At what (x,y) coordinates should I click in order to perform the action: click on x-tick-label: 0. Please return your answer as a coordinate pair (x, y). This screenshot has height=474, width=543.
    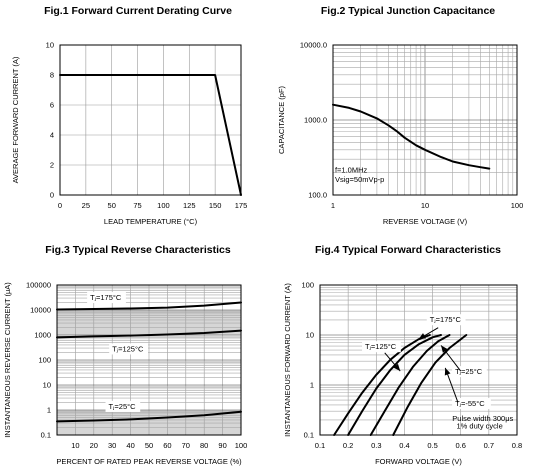
    Looking at the image, I should click on (60, 205).